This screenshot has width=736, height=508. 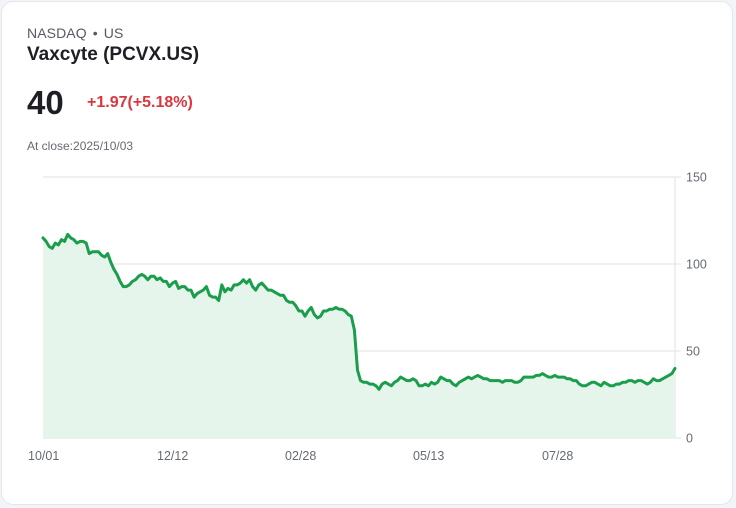 What do you see at coordinates (696, 178) in the screenshot?
I see `y-tick-label: 150` at bounding box center [696, 178].